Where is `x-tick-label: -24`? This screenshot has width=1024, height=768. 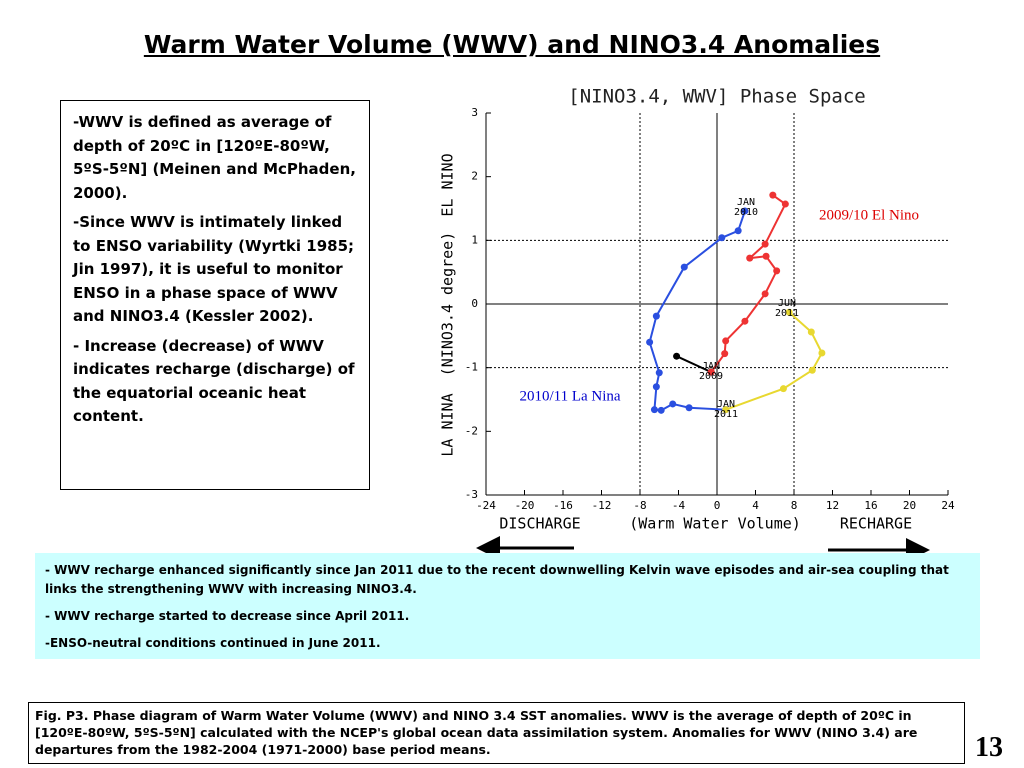 x-tick-label: -24 is located at coordinates (486, 505).